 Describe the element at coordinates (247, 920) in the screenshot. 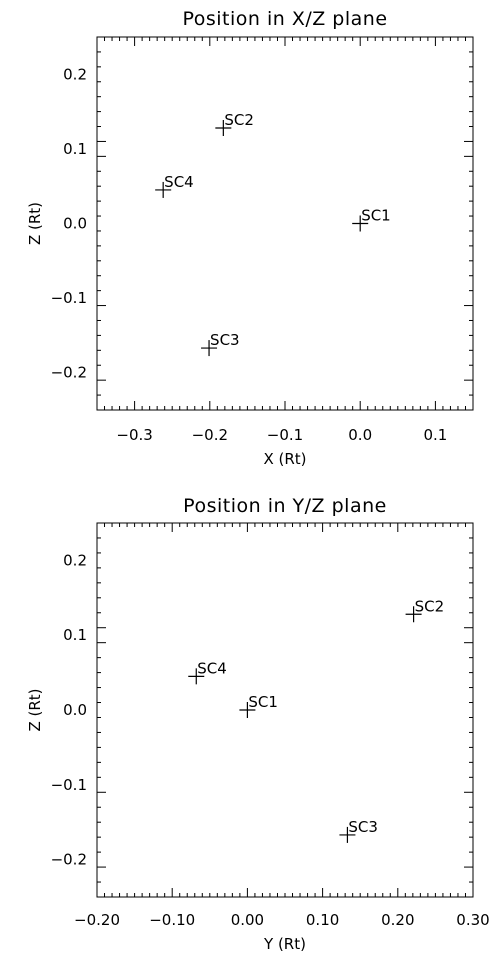

I see `x-tick-label: 0.00` at that location.